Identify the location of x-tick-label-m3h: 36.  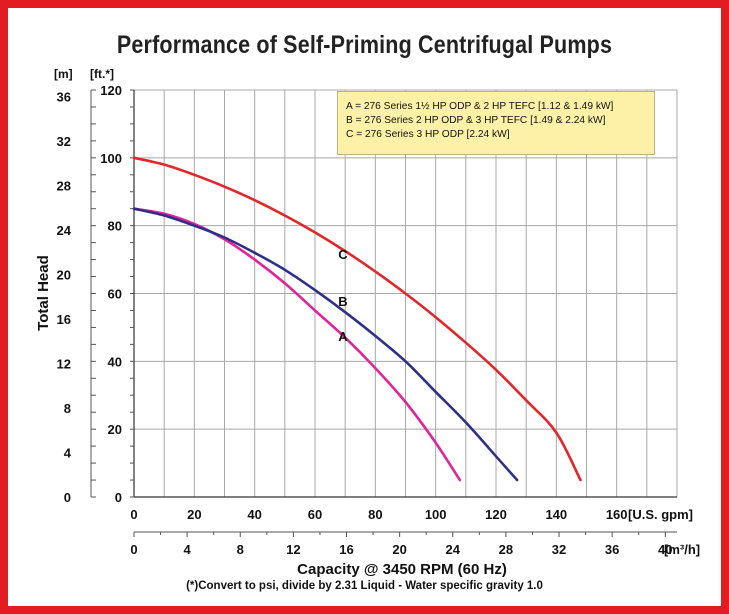
(612, 549).